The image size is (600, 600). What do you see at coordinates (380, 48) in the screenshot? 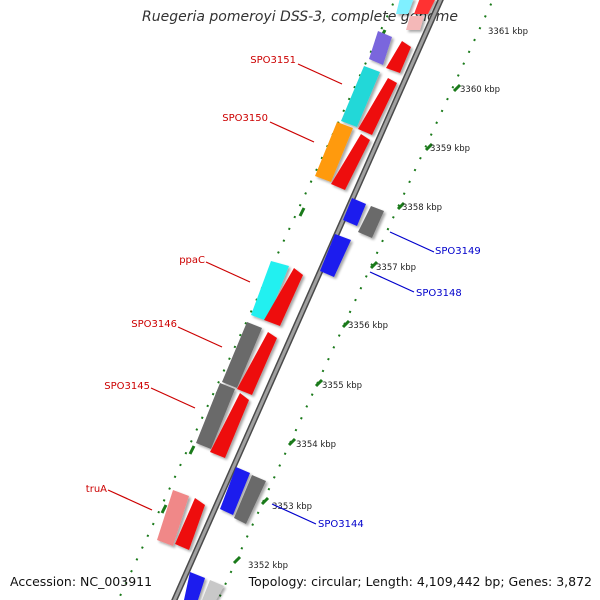
I see `gene-feature-purple` at bounding box center [380, 48].